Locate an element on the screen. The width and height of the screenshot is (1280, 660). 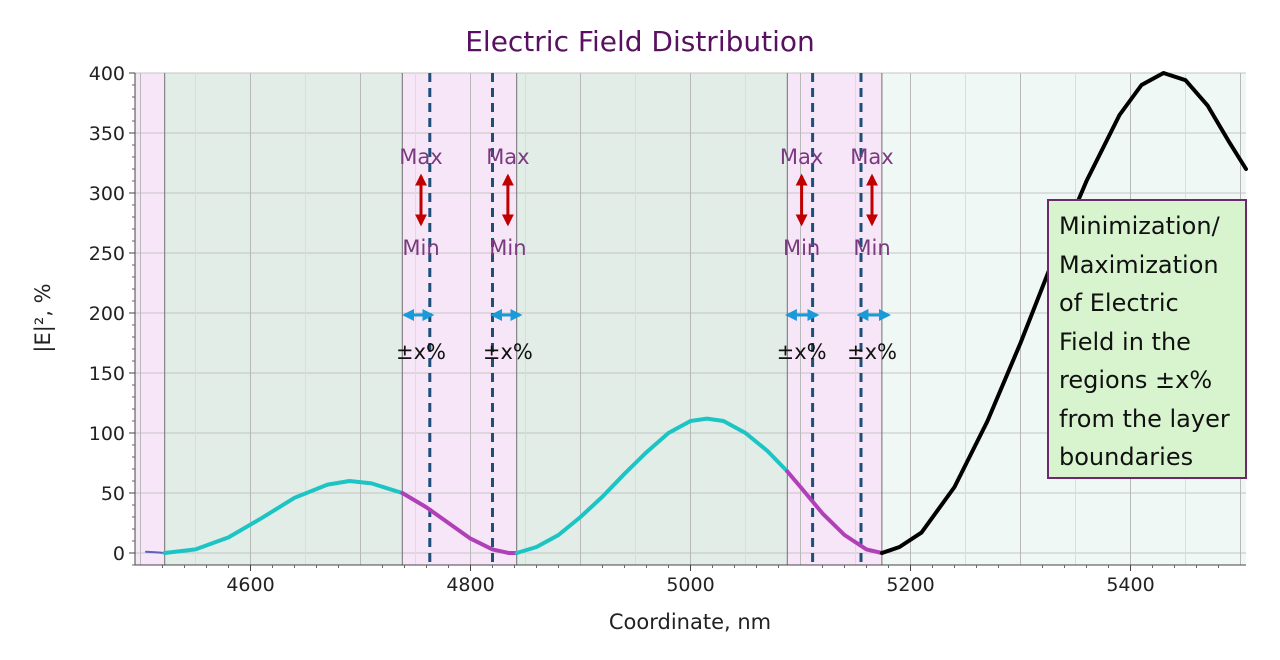
y-tick-label: 0 is located at coordinates (119, 554).